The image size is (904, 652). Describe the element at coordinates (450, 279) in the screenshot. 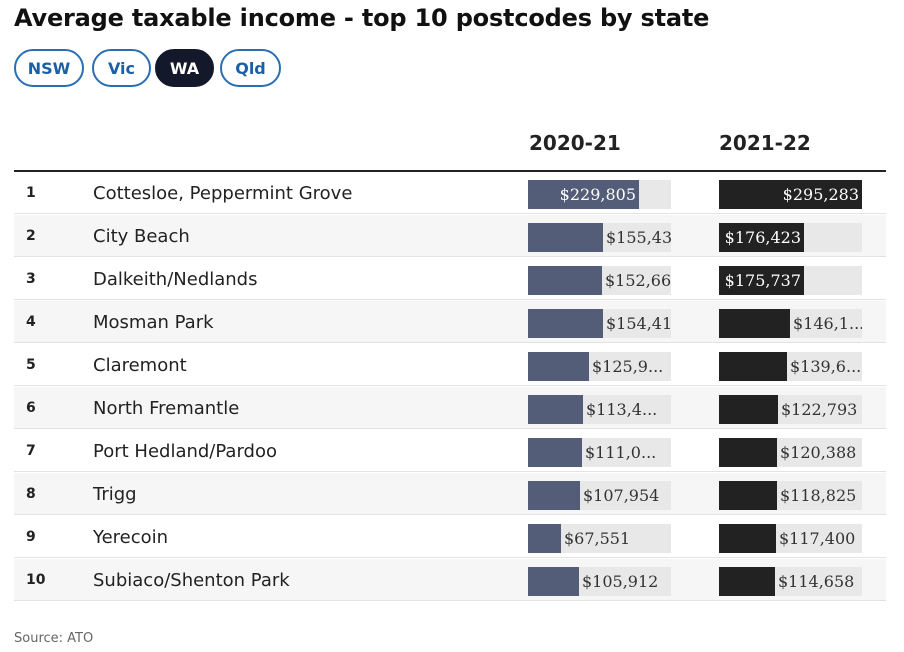

I see `table-row: 3 Dalkeith/Nedlands $152,665 $175,737` at that location.